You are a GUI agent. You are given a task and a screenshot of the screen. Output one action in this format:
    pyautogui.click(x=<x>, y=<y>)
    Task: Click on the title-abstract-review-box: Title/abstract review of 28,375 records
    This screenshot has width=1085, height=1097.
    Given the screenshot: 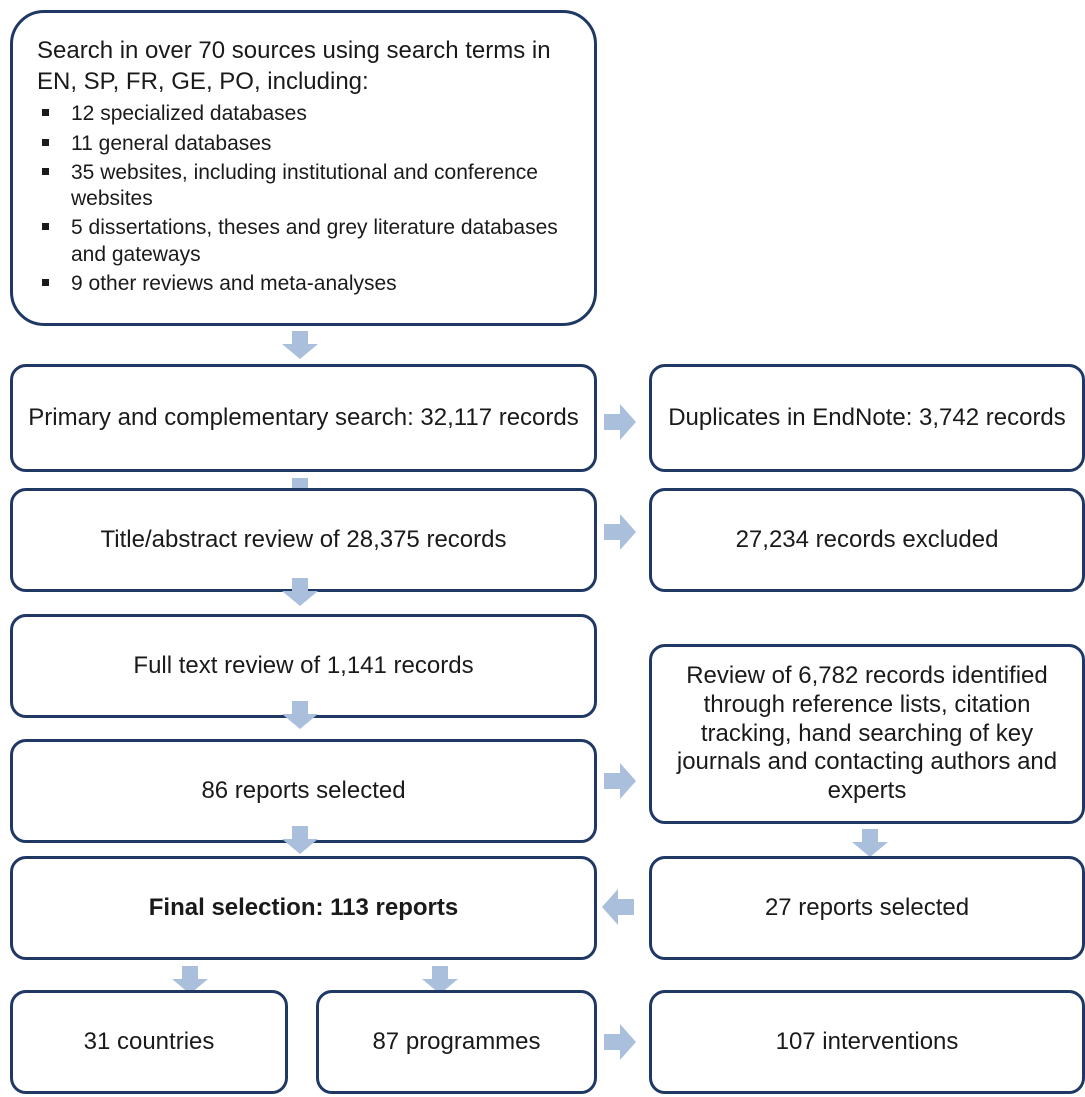 What is the action you would take?
    pyautogui.click(x=303, y=540)
    